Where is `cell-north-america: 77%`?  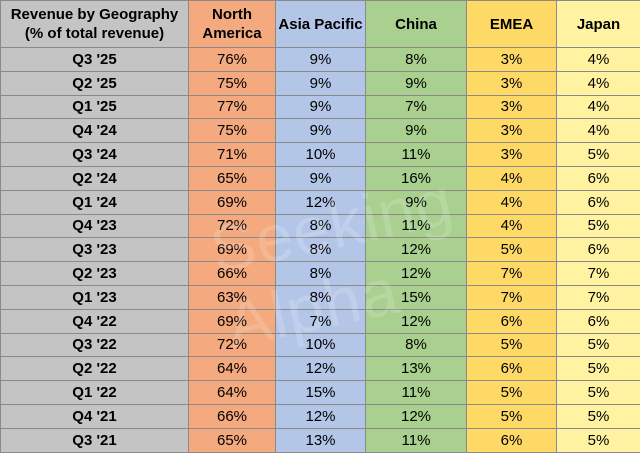 cell-north-america: 77% is located at coordinates (232, 107).